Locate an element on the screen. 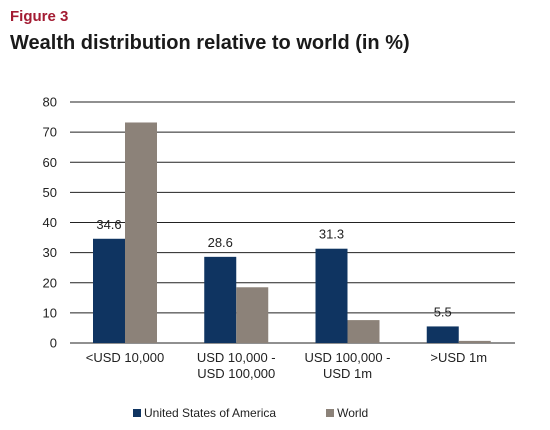  legend-swatch-world is located at coordinates (330, 413).